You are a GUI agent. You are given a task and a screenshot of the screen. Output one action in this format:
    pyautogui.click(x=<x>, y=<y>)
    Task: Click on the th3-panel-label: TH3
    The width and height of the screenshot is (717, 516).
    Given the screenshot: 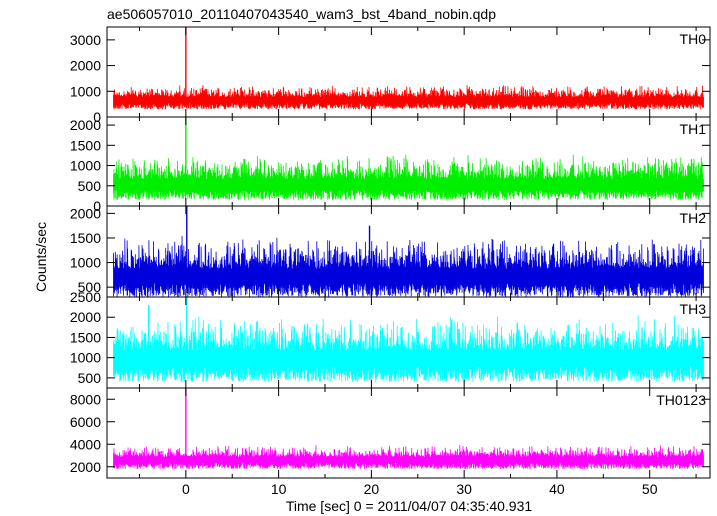 What is the action you would take?
    pyautogui.click(x=693, y=309)
    